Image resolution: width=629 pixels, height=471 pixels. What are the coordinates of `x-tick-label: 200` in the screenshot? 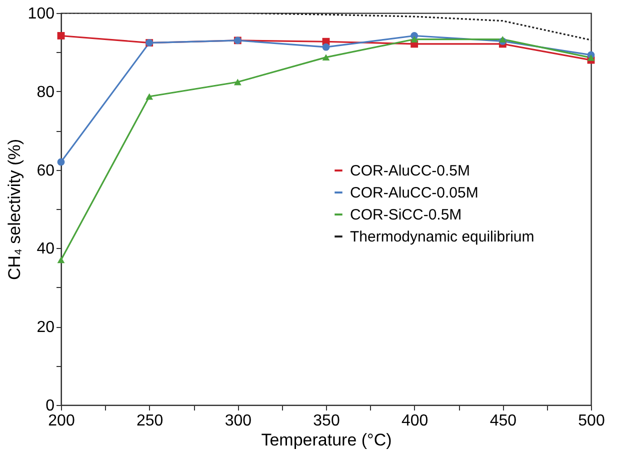 It's located at (61, 421).